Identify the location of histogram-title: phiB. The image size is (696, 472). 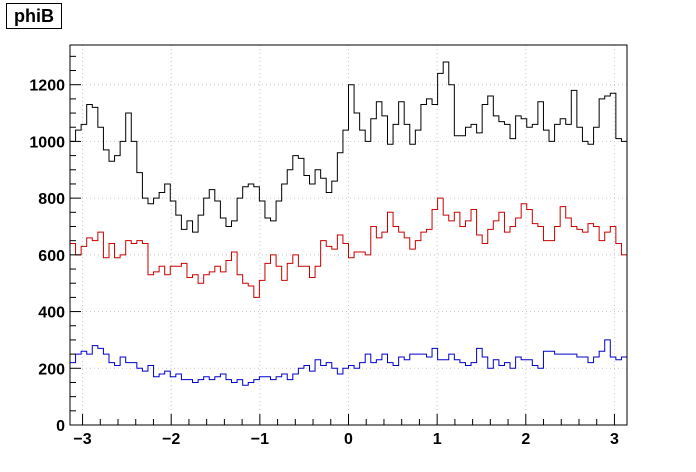
(34, 16).